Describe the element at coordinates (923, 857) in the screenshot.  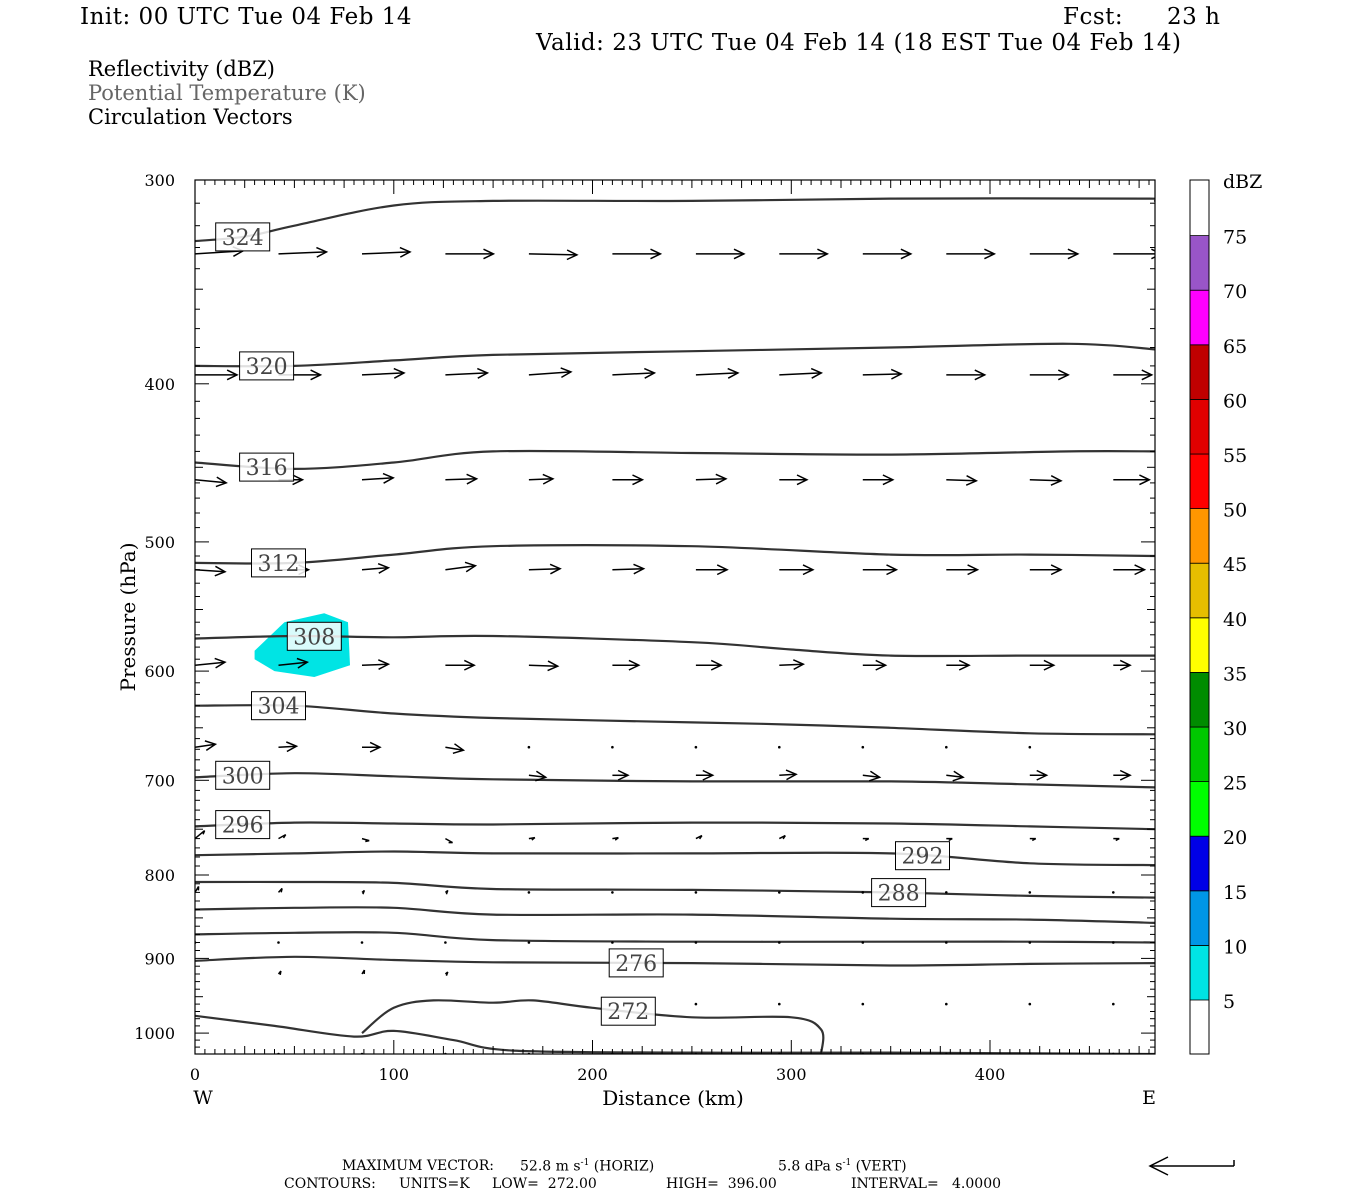
I see `svg-text: 292` at that location.